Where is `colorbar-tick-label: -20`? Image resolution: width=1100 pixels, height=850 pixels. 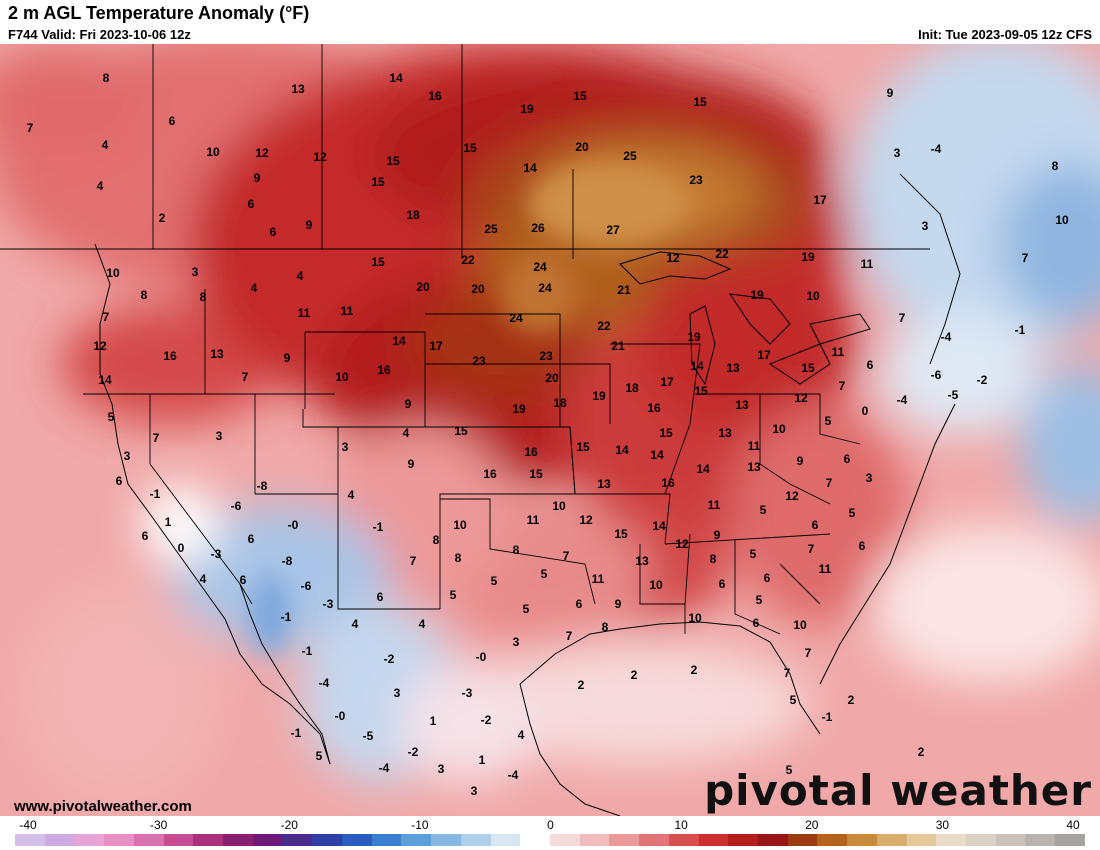
colorbar-tick-label: -20 is located at coordinates (289, 825).